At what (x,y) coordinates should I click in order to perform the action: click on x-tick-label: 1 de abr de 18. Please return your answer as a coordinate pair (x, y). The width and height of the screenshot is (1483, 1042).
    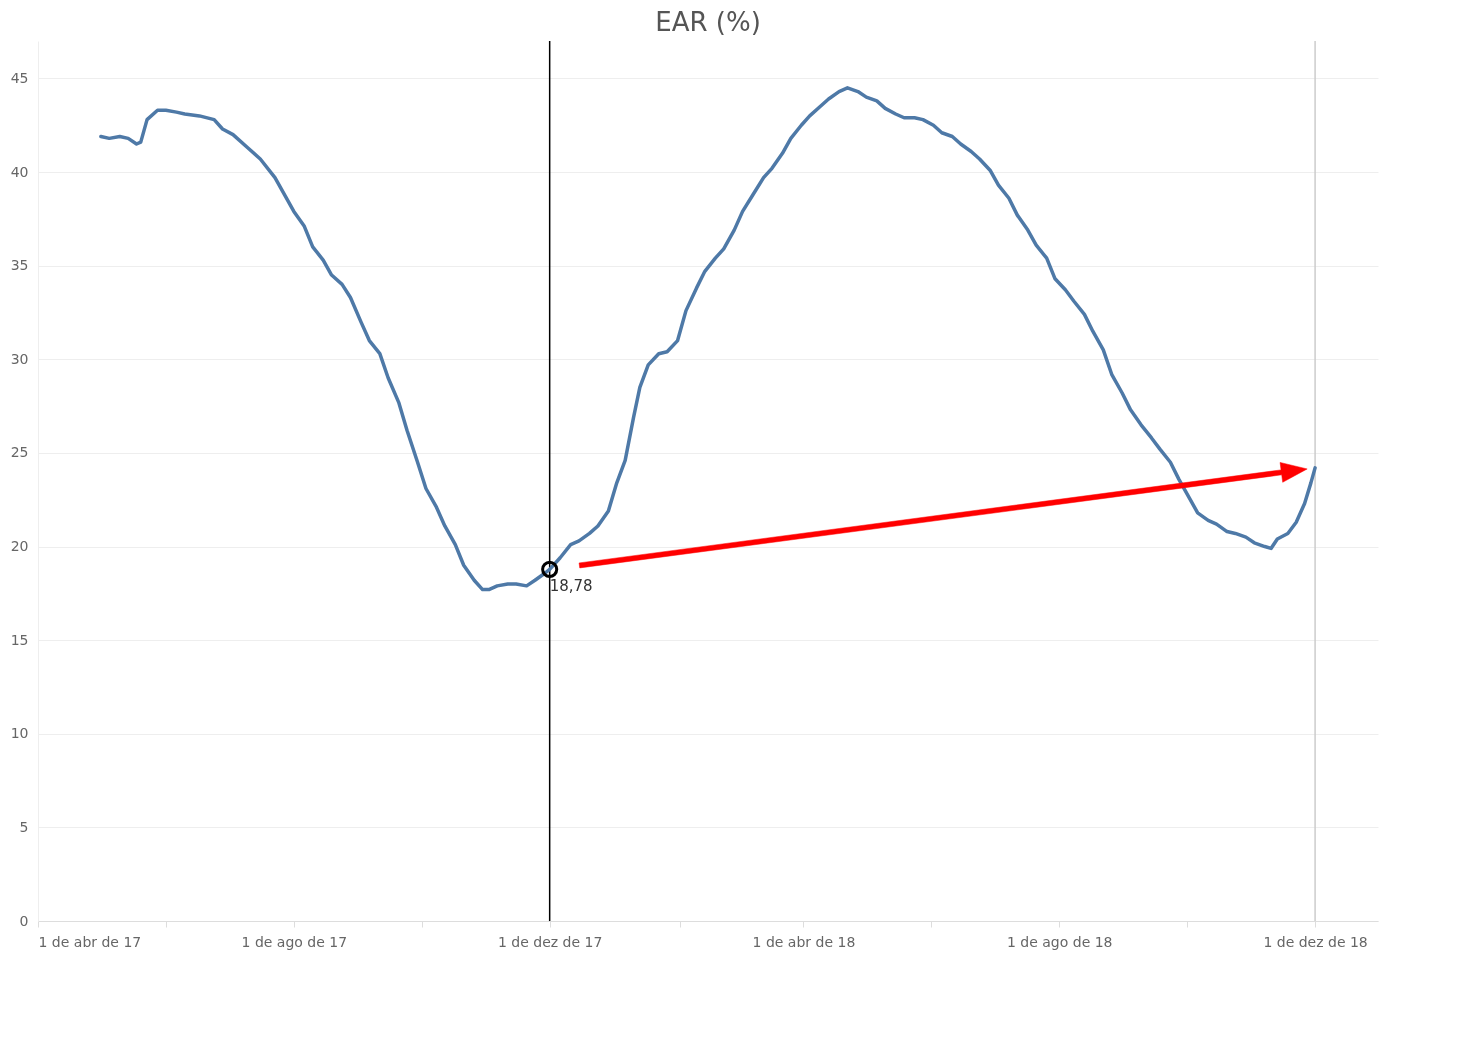
    Looking at the image, I should click on (804, 941).